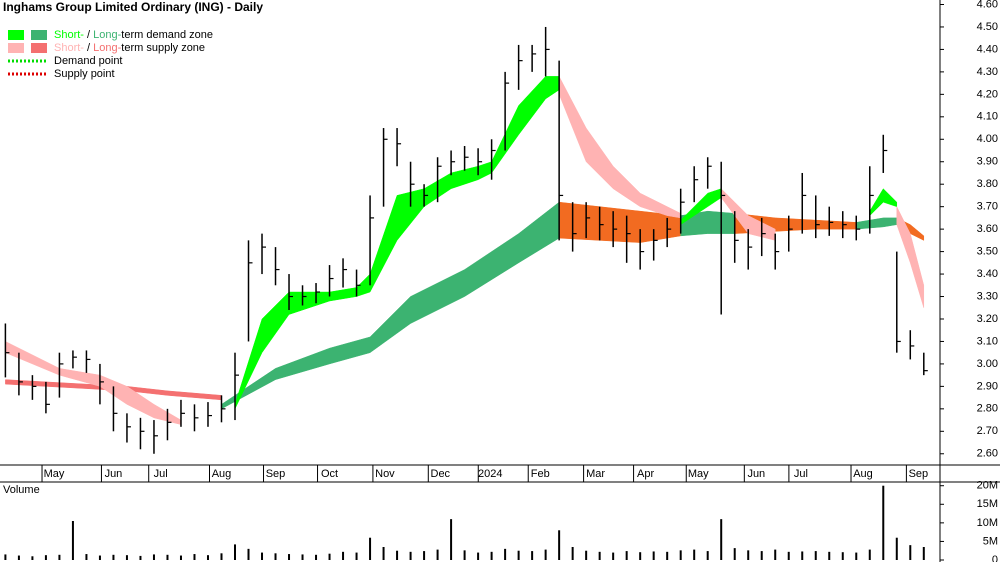  Describe the element at coordinates (329, 474) in the screenshot. I see `x-tick-label: Oct` at that location.